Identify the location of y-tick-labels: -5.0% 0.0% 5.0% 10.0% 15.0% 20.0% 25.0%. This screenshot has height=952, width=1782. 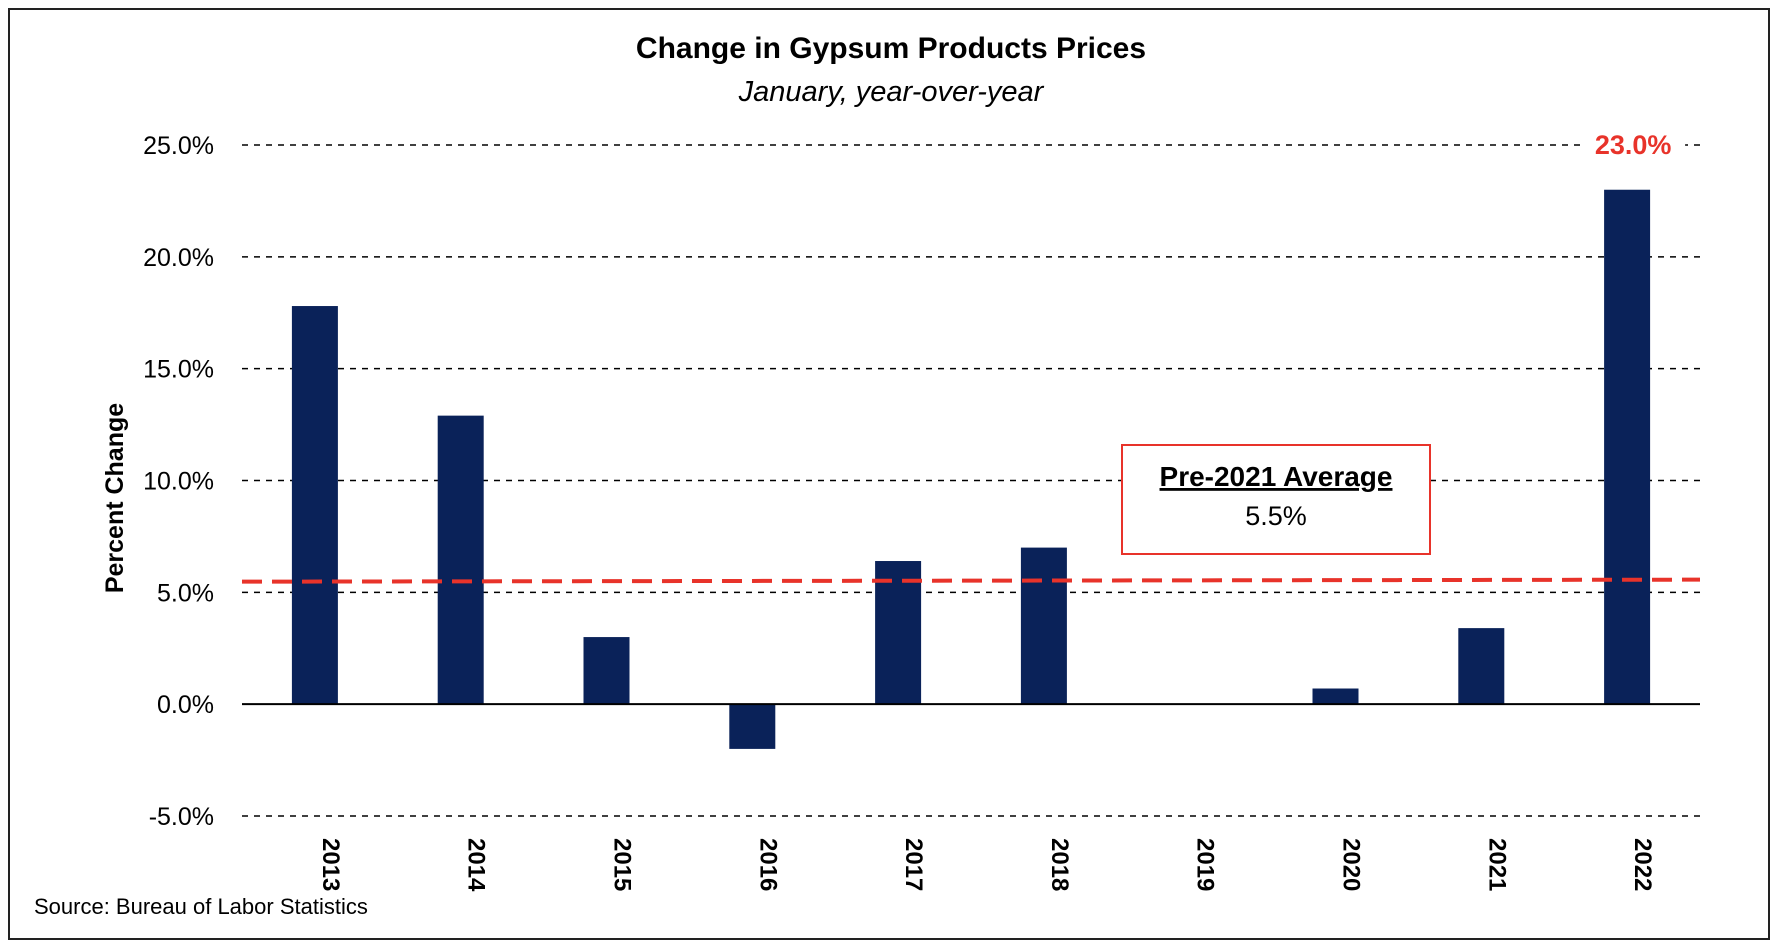
(178, 481).